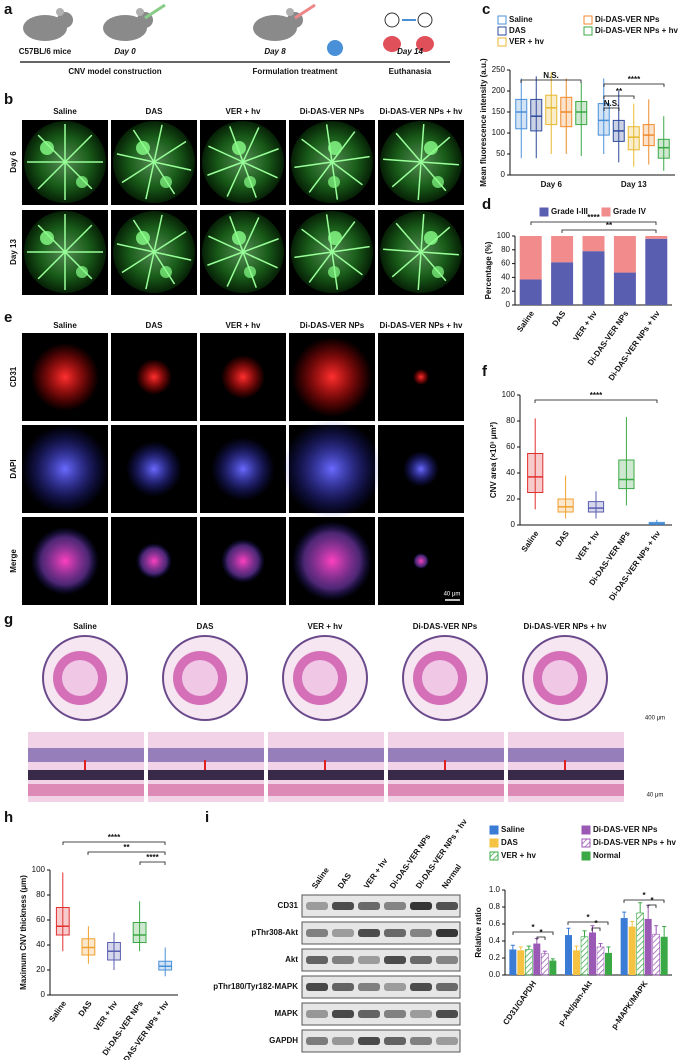 Image resolution: width=678 pixels, height=1060 pixels. What do you see at coordinates (8, 9) in the screenshot?
I see `panel-label: a` at bounding box center [8, 9].